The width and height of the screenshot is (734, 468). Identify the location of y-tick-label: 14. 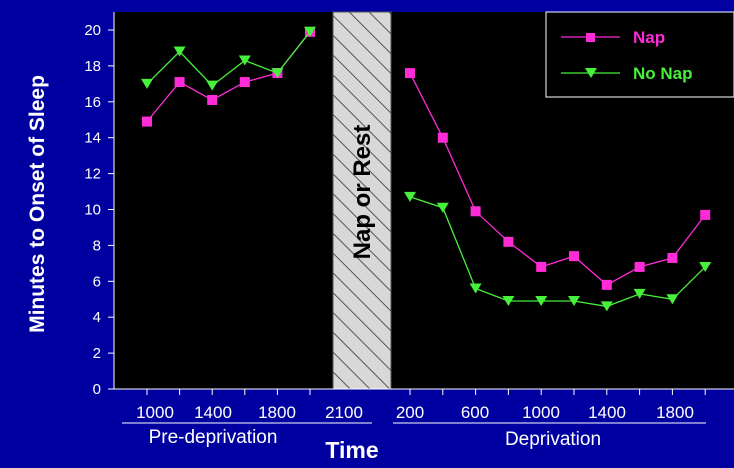
(92, 138).